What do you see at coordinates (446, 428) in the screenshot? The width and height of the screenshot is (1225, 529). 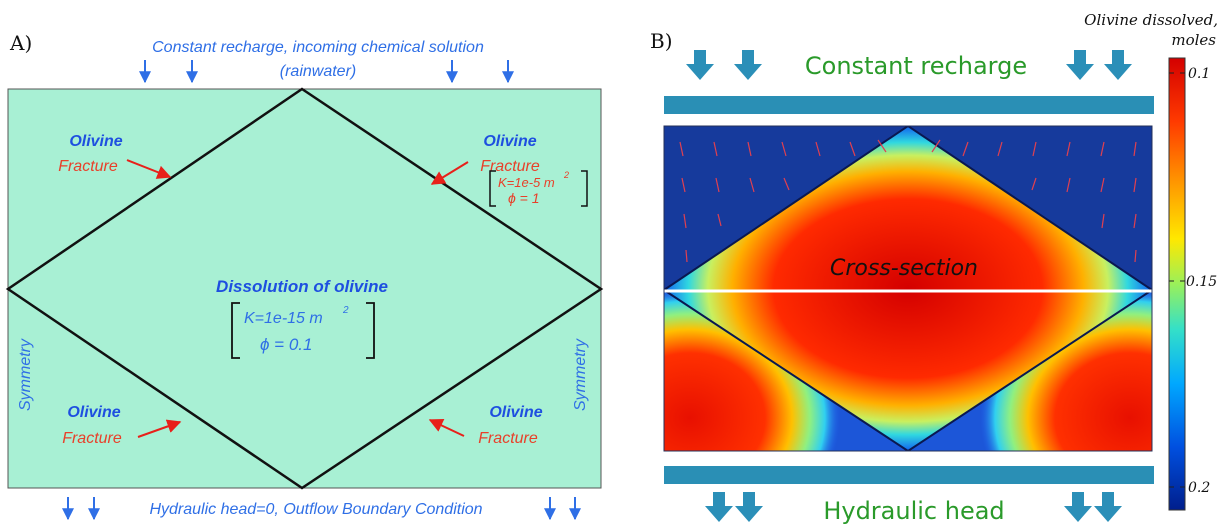 I see `fracture-arrow-br` at bounding box center [446, 428].